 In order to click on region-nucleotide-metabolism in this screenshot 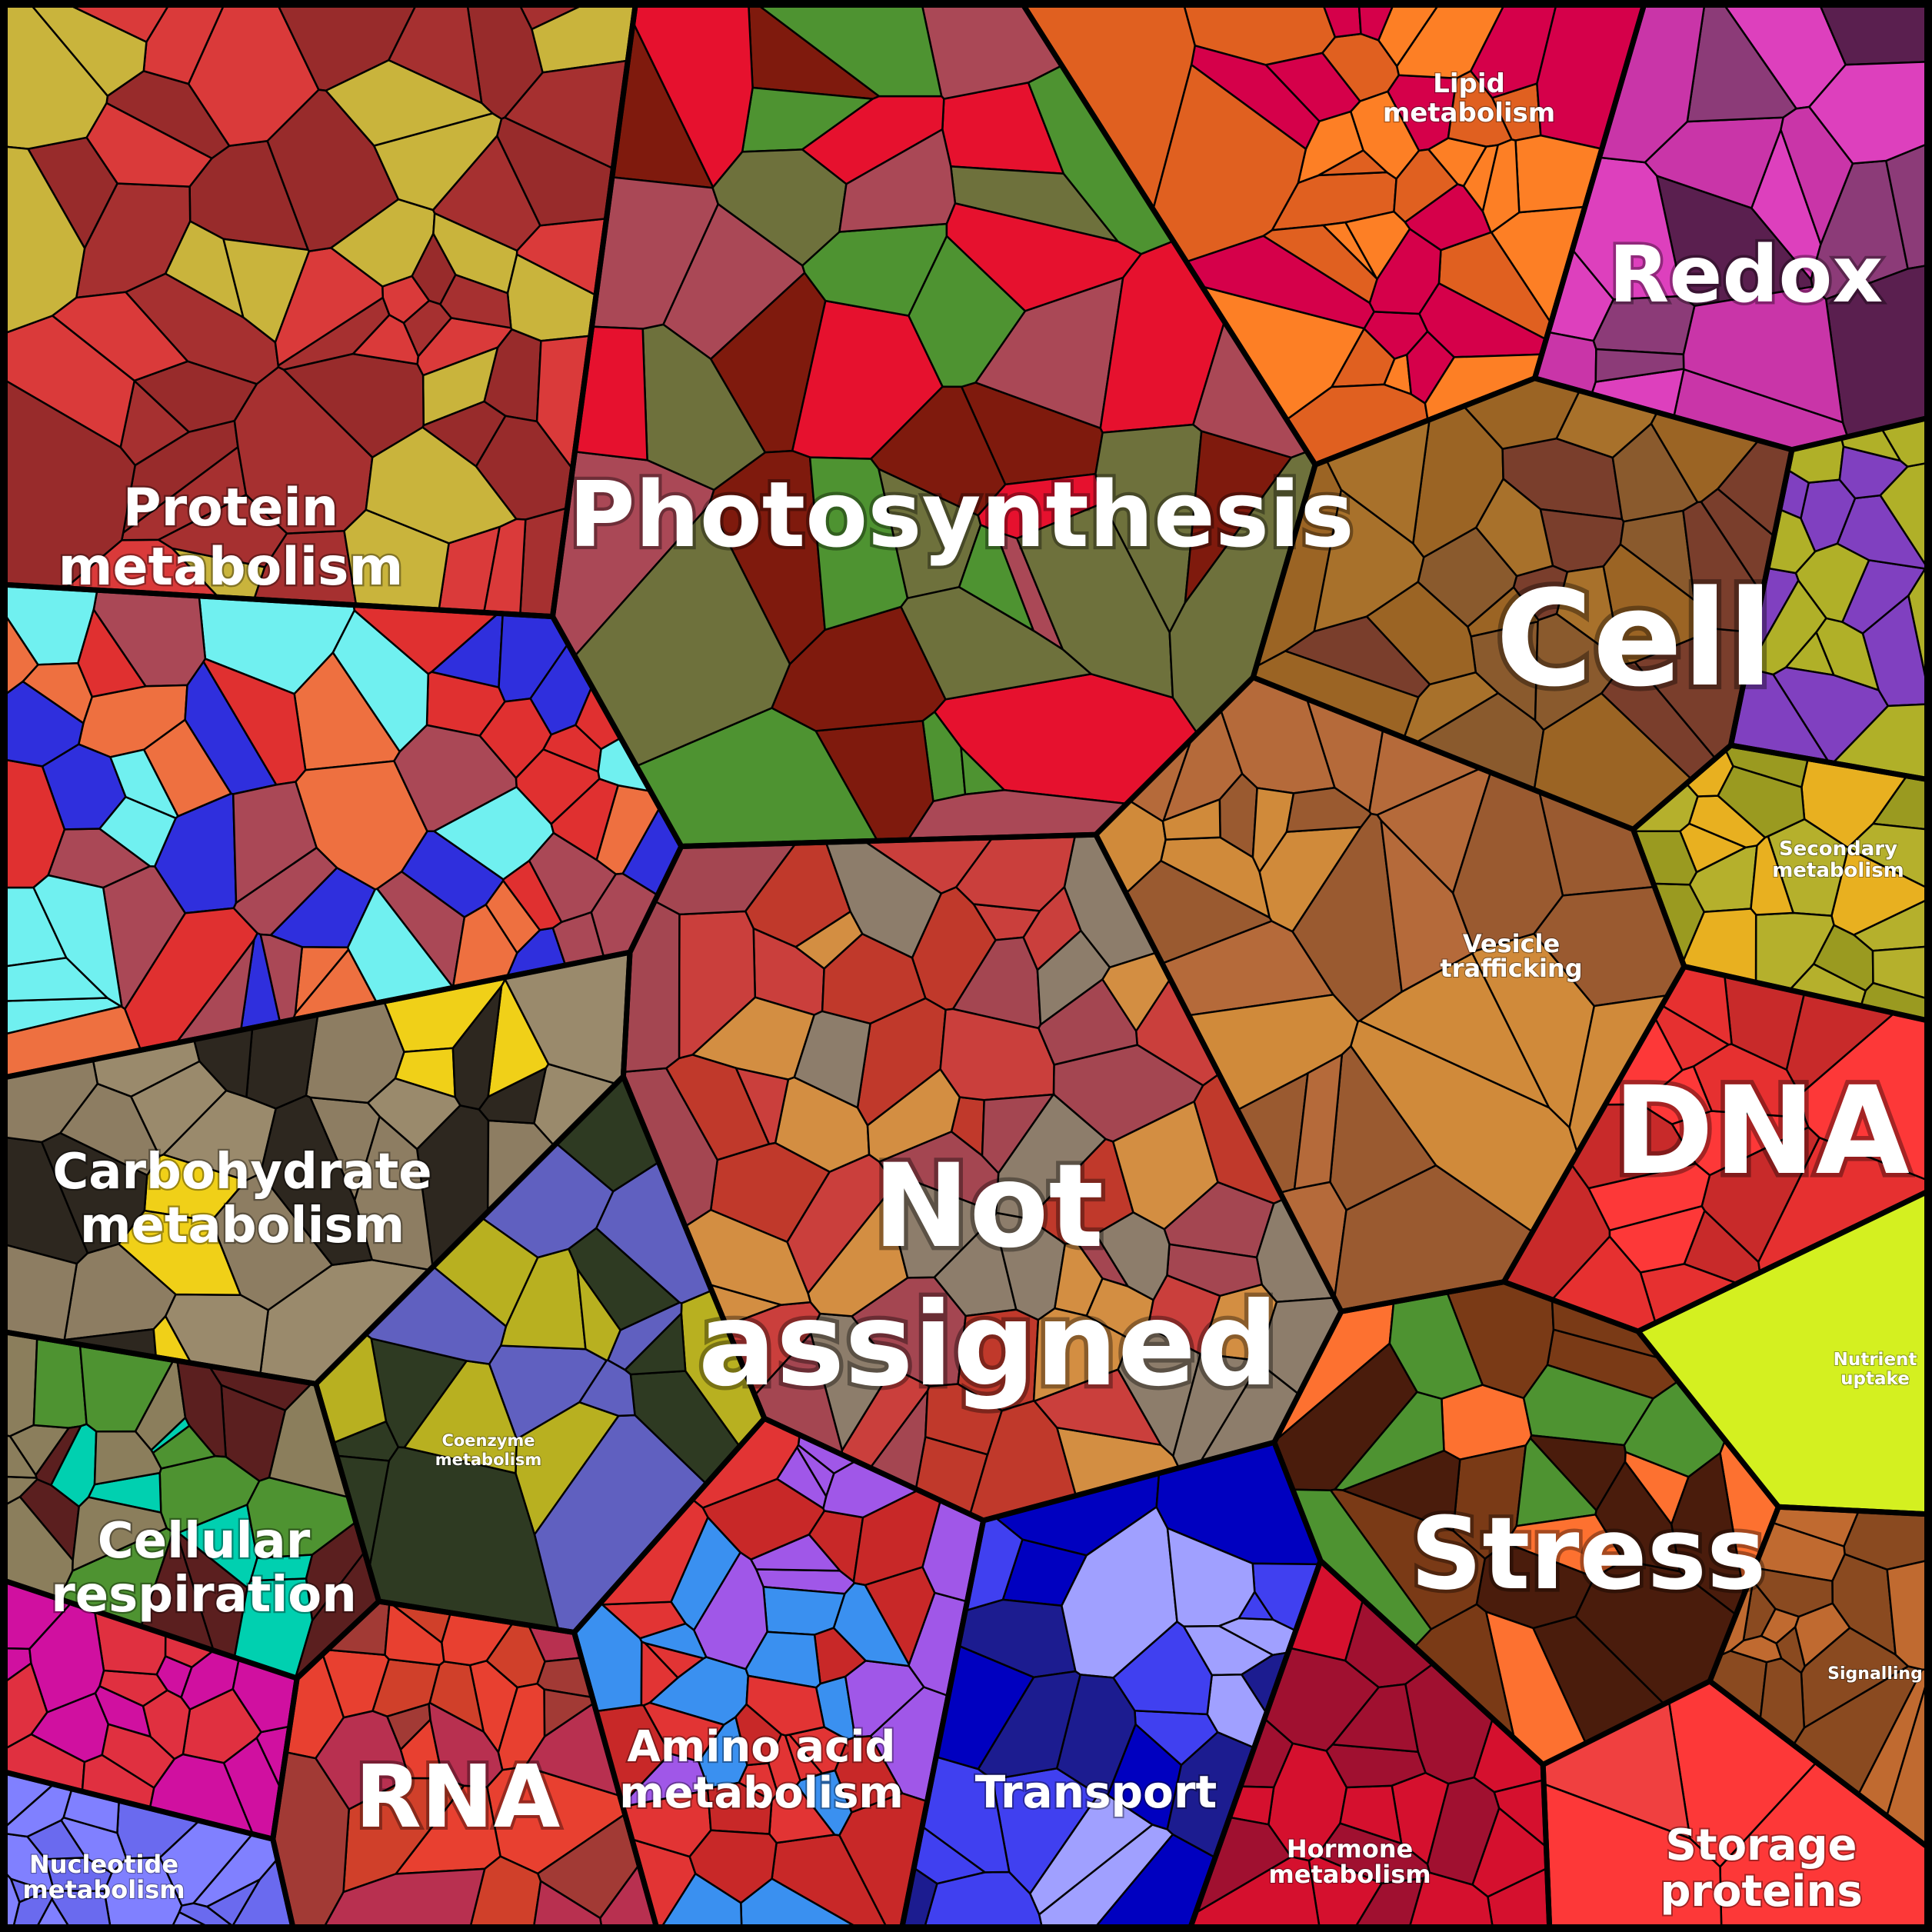, I will do `click(147, 1851)`.